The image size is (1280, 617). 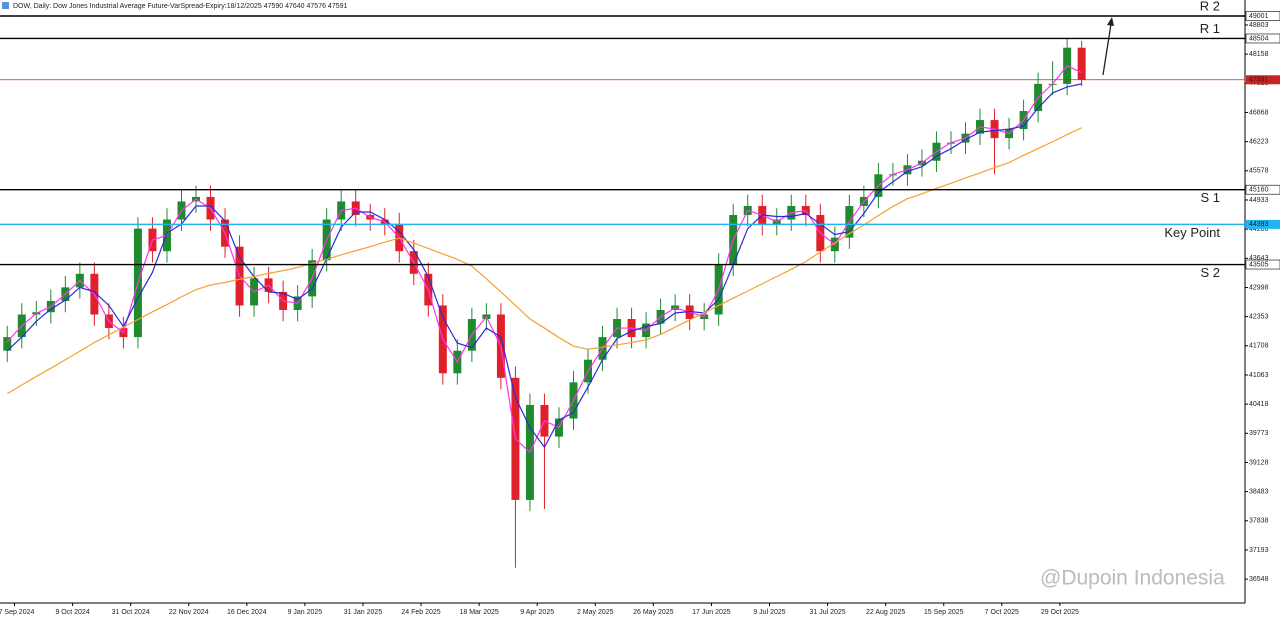 I want to click on y-tick-label: 48158, so click(x=1259, y=54).